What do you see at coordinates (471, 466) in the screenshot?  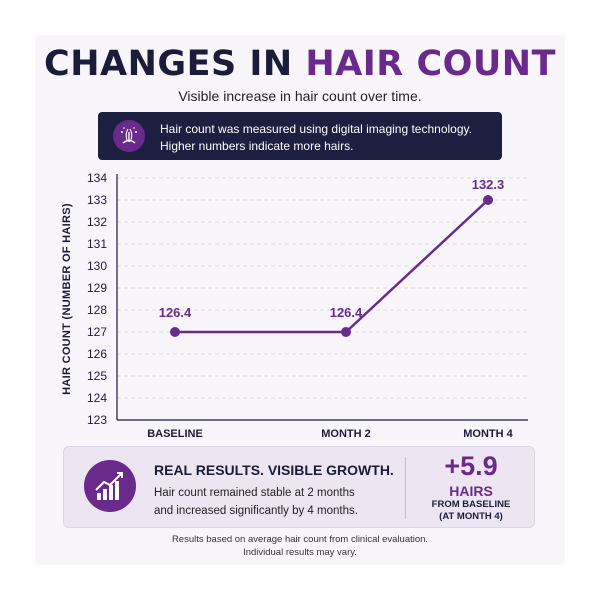 I see `stat-value: +5.9` at bounding box center [471, 466].